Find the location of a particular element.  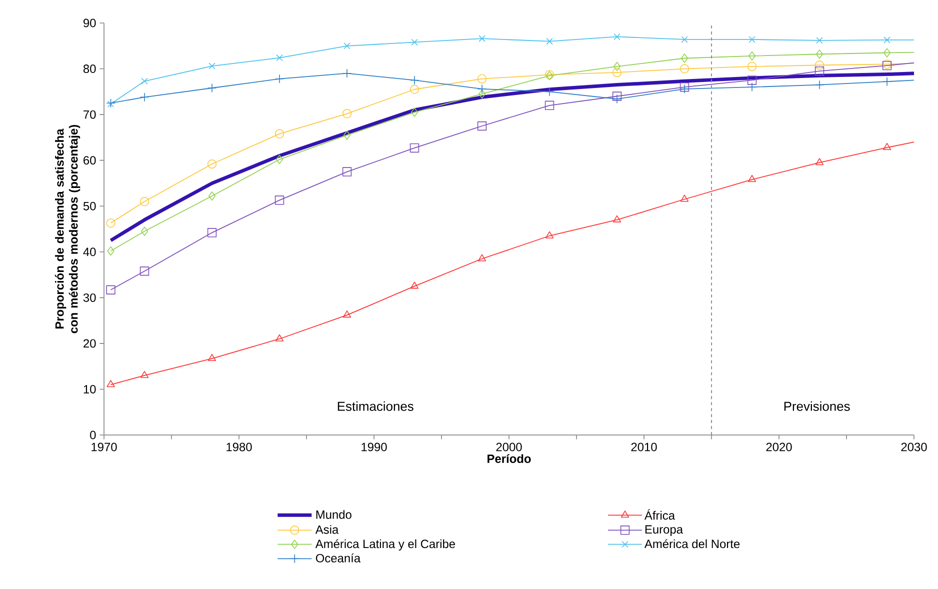

x-tick-label: 2000 is located at coordinates (509, 447).